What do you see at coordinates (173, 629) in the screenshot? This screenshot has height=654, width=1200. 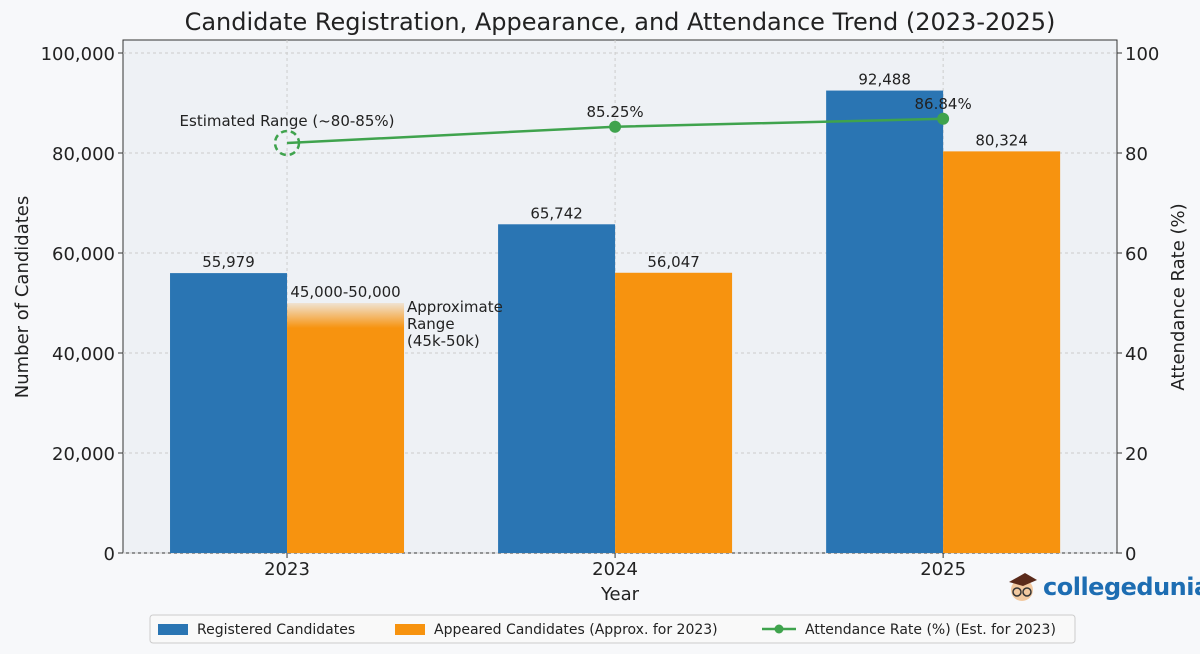 I see `legend-swatch-registered` at bounding box center [173, 629].